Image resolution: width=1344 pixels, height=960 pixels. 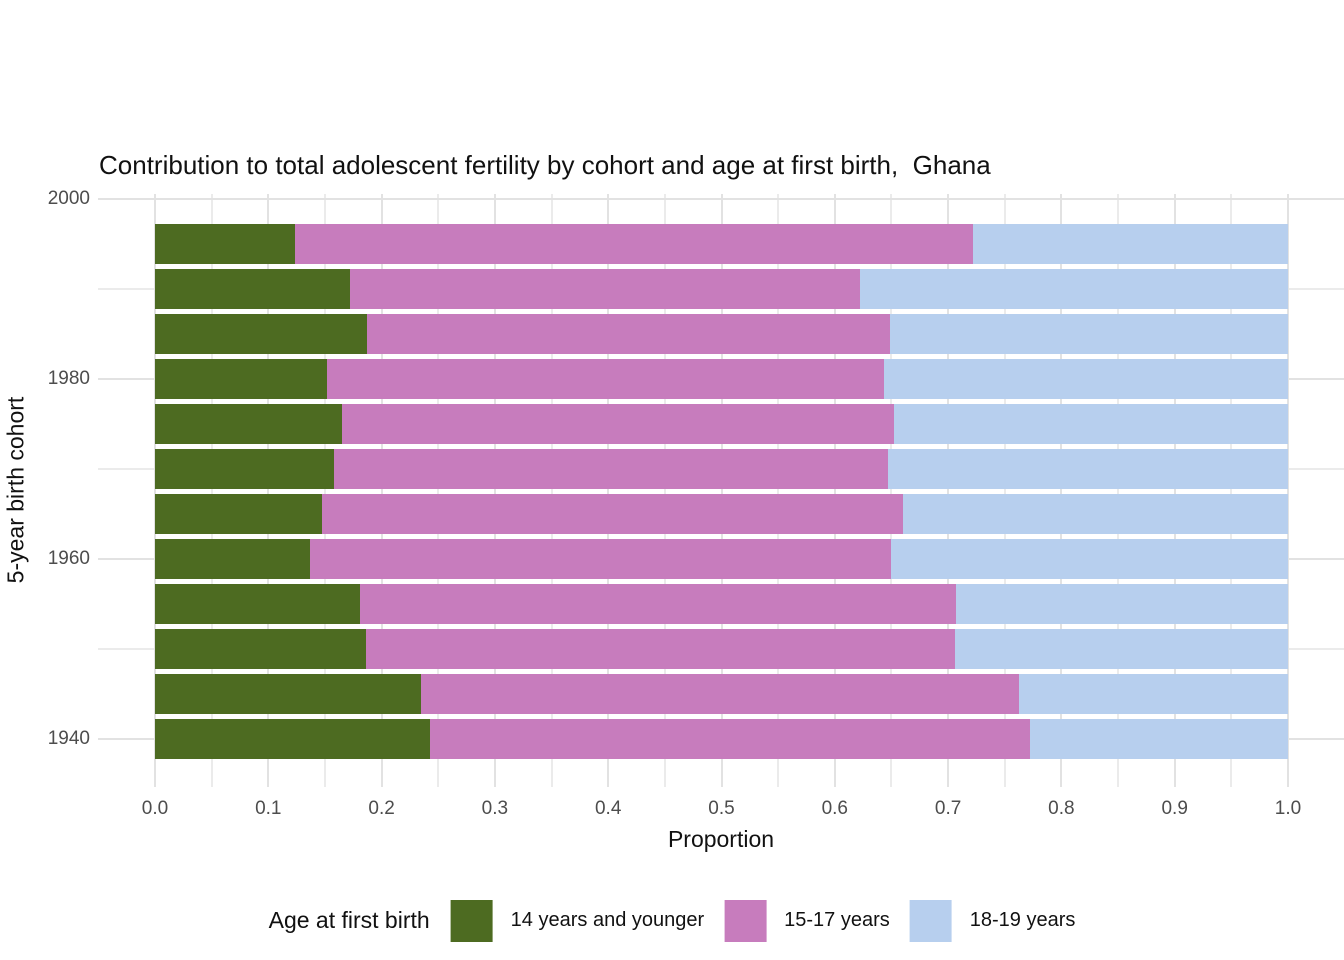 What do you see at coordinates (381, 808) in the screenshot?
I see `x-tick-label: 0.2` at bounding box center [381, 808].